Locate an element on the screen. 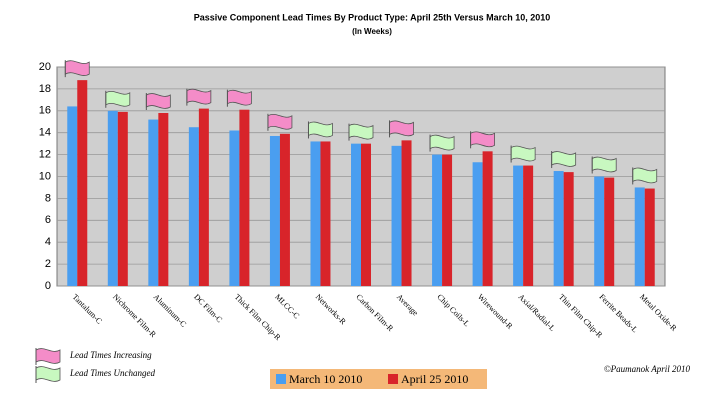 Image resolution: width=720 pixels, height=405 pixels. x-tick-label: Carbon Film-R is located at coordinates (374, 312).